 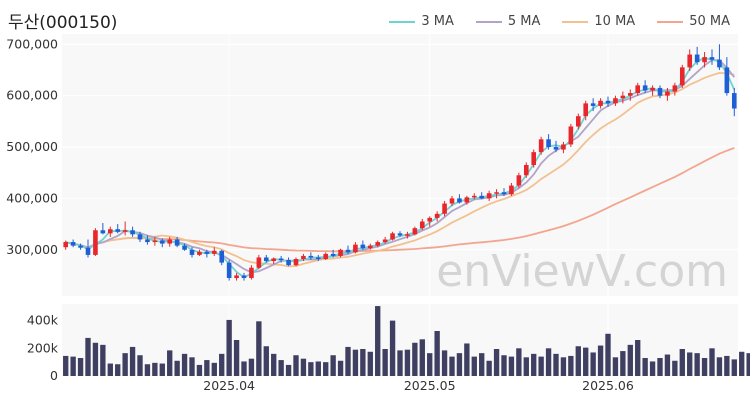 What do you see at coordinates (43, 347) in the screenshot?
I see `volume-tick-label: 200k` at bounding box center [43, 347].